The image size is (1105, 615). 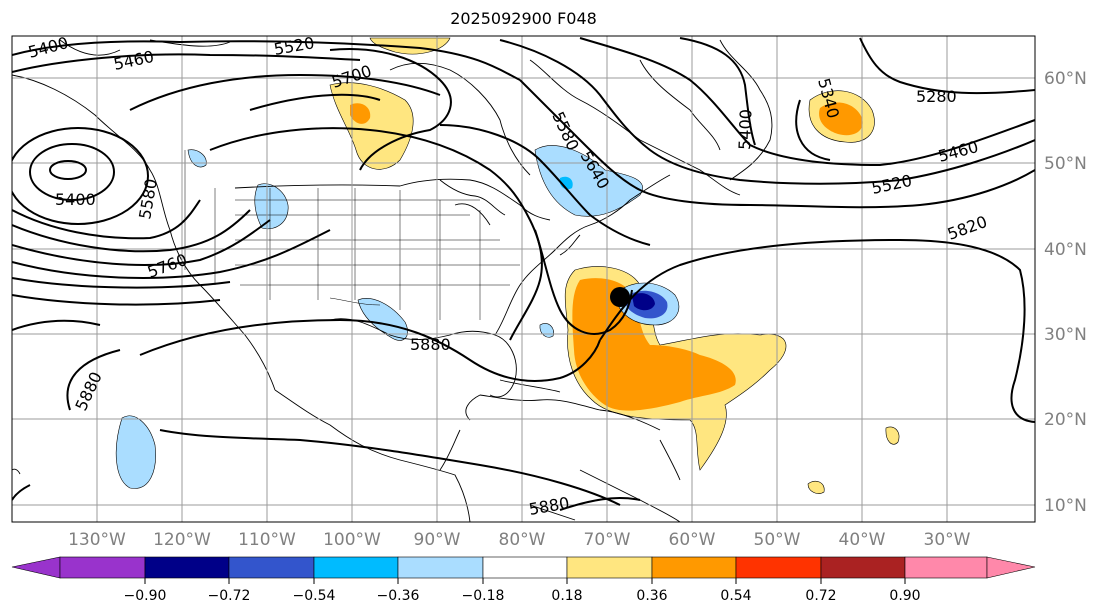 What do you see at coordinates (182, 540) in the screenshot?
I see `longitude-label: 120°W` at bounding box center [182, 540].